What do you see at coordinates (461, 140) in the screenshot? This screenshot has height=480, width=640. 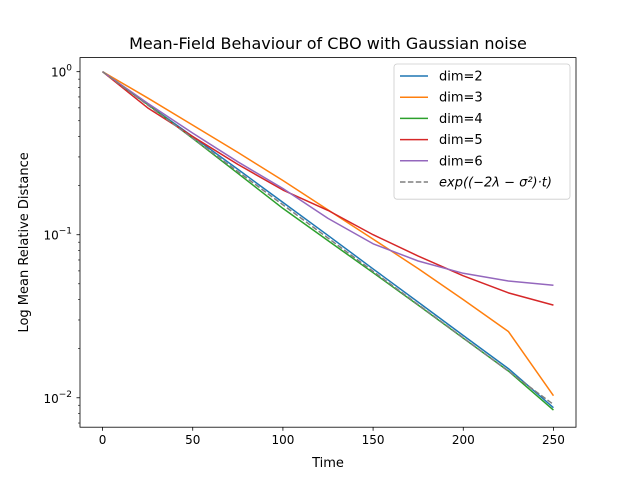 I see `legend-label: dim=5` at bounding box center [461, 140].